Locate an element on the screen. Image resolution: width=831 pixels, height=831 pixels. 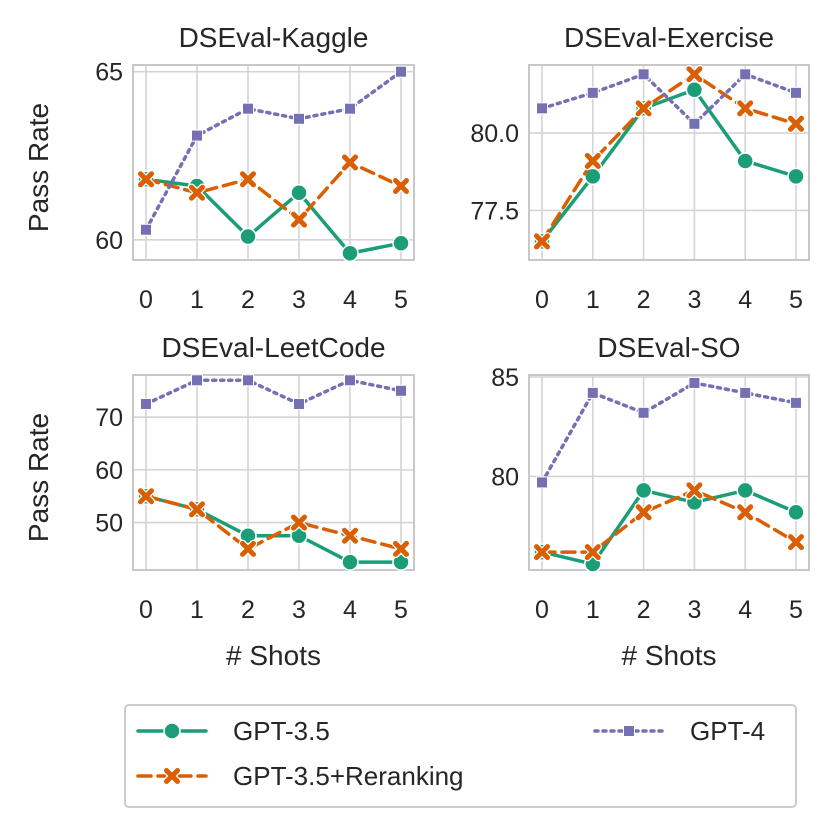
y-tick-label: 50 is located at coordinates (109, 524).